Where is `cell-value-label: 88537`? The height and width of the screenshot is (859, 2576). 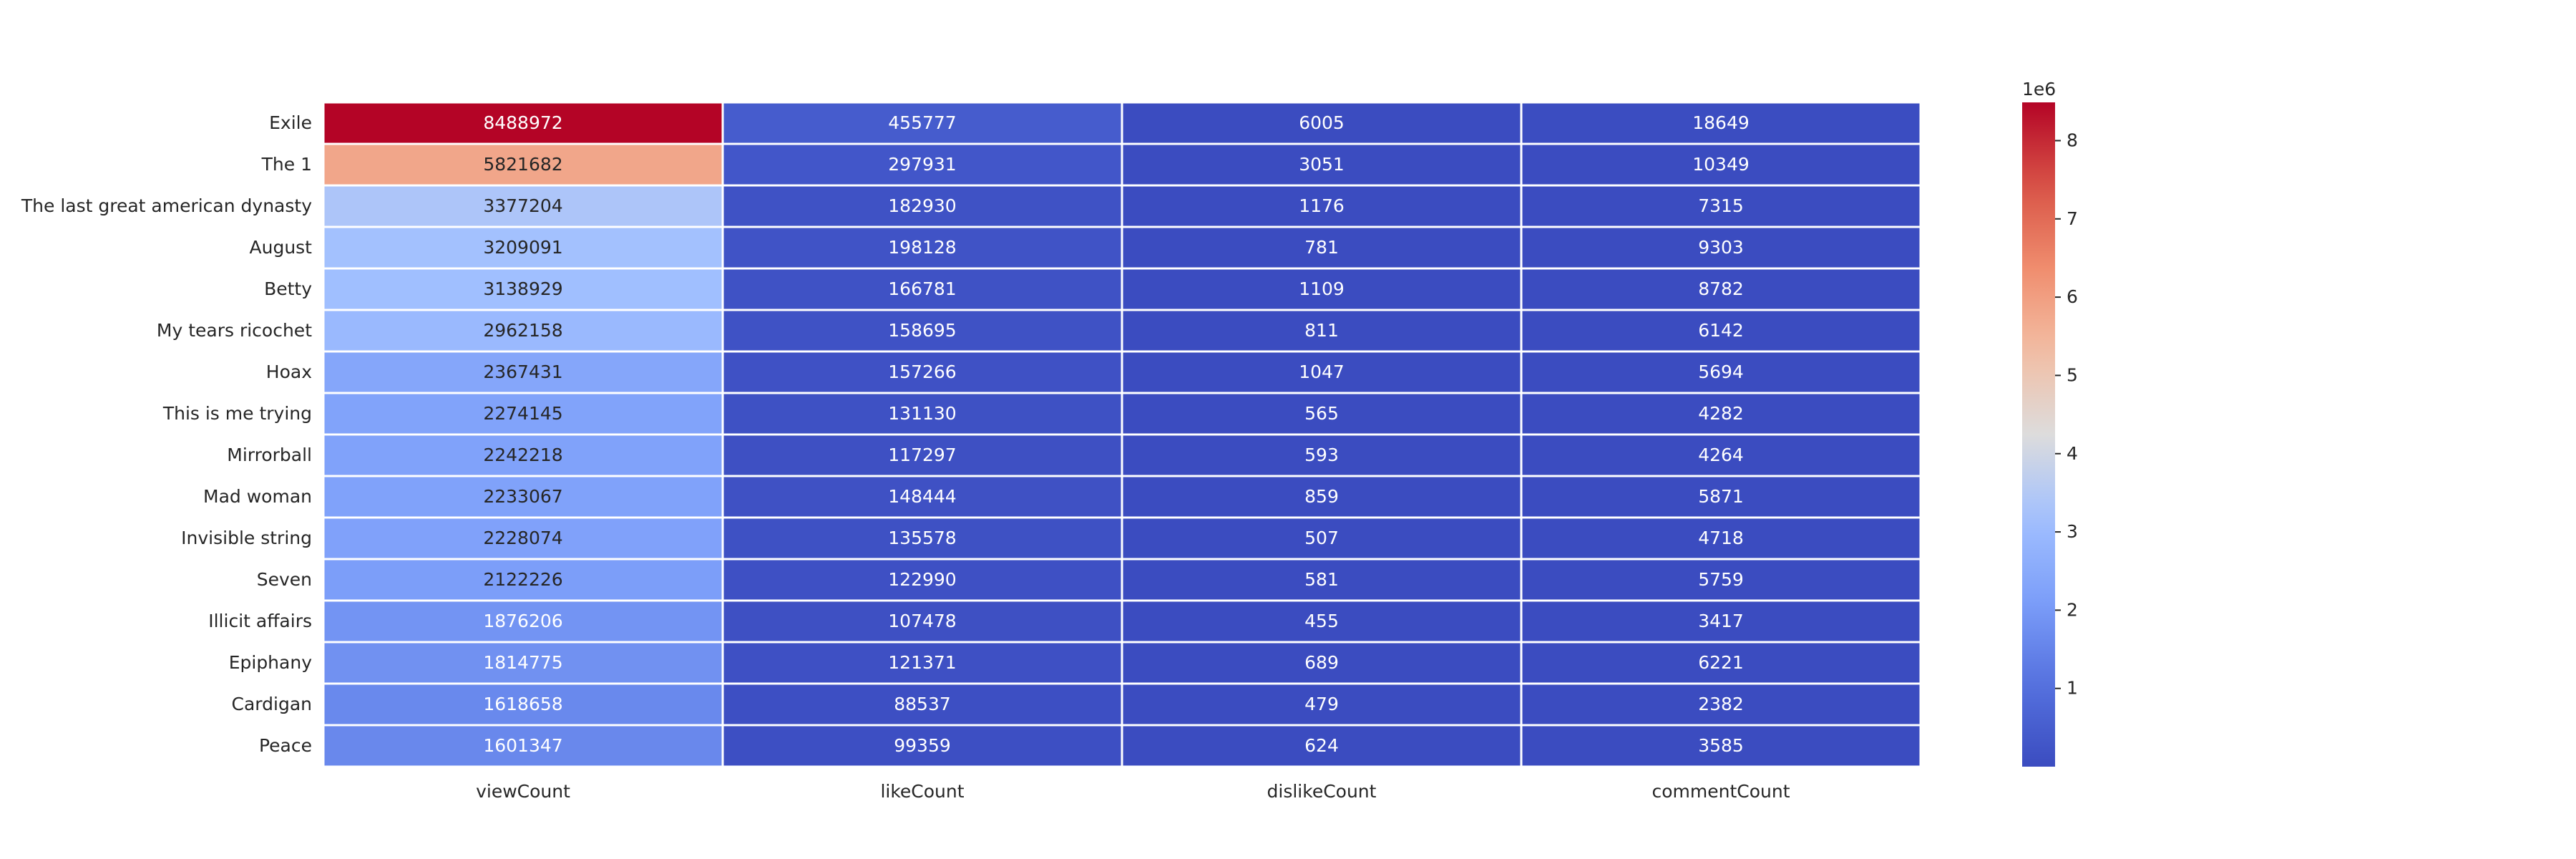
cell-value-label: 88537 is located at coordinates (922, 704).